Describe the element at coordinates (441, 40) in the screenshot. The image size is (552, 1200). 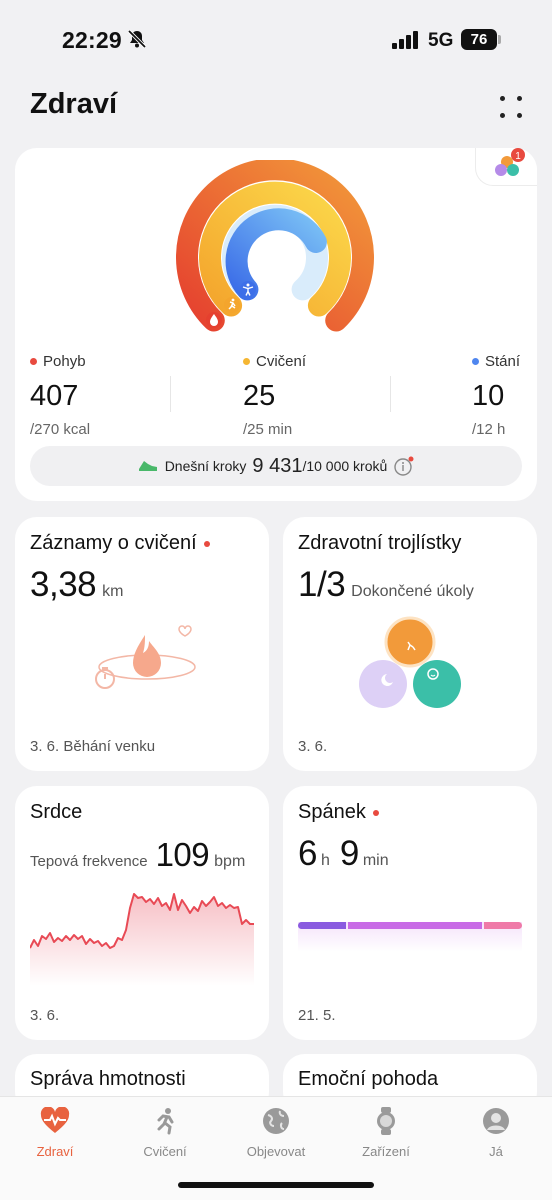
I see `network-type: 5G` at that location.